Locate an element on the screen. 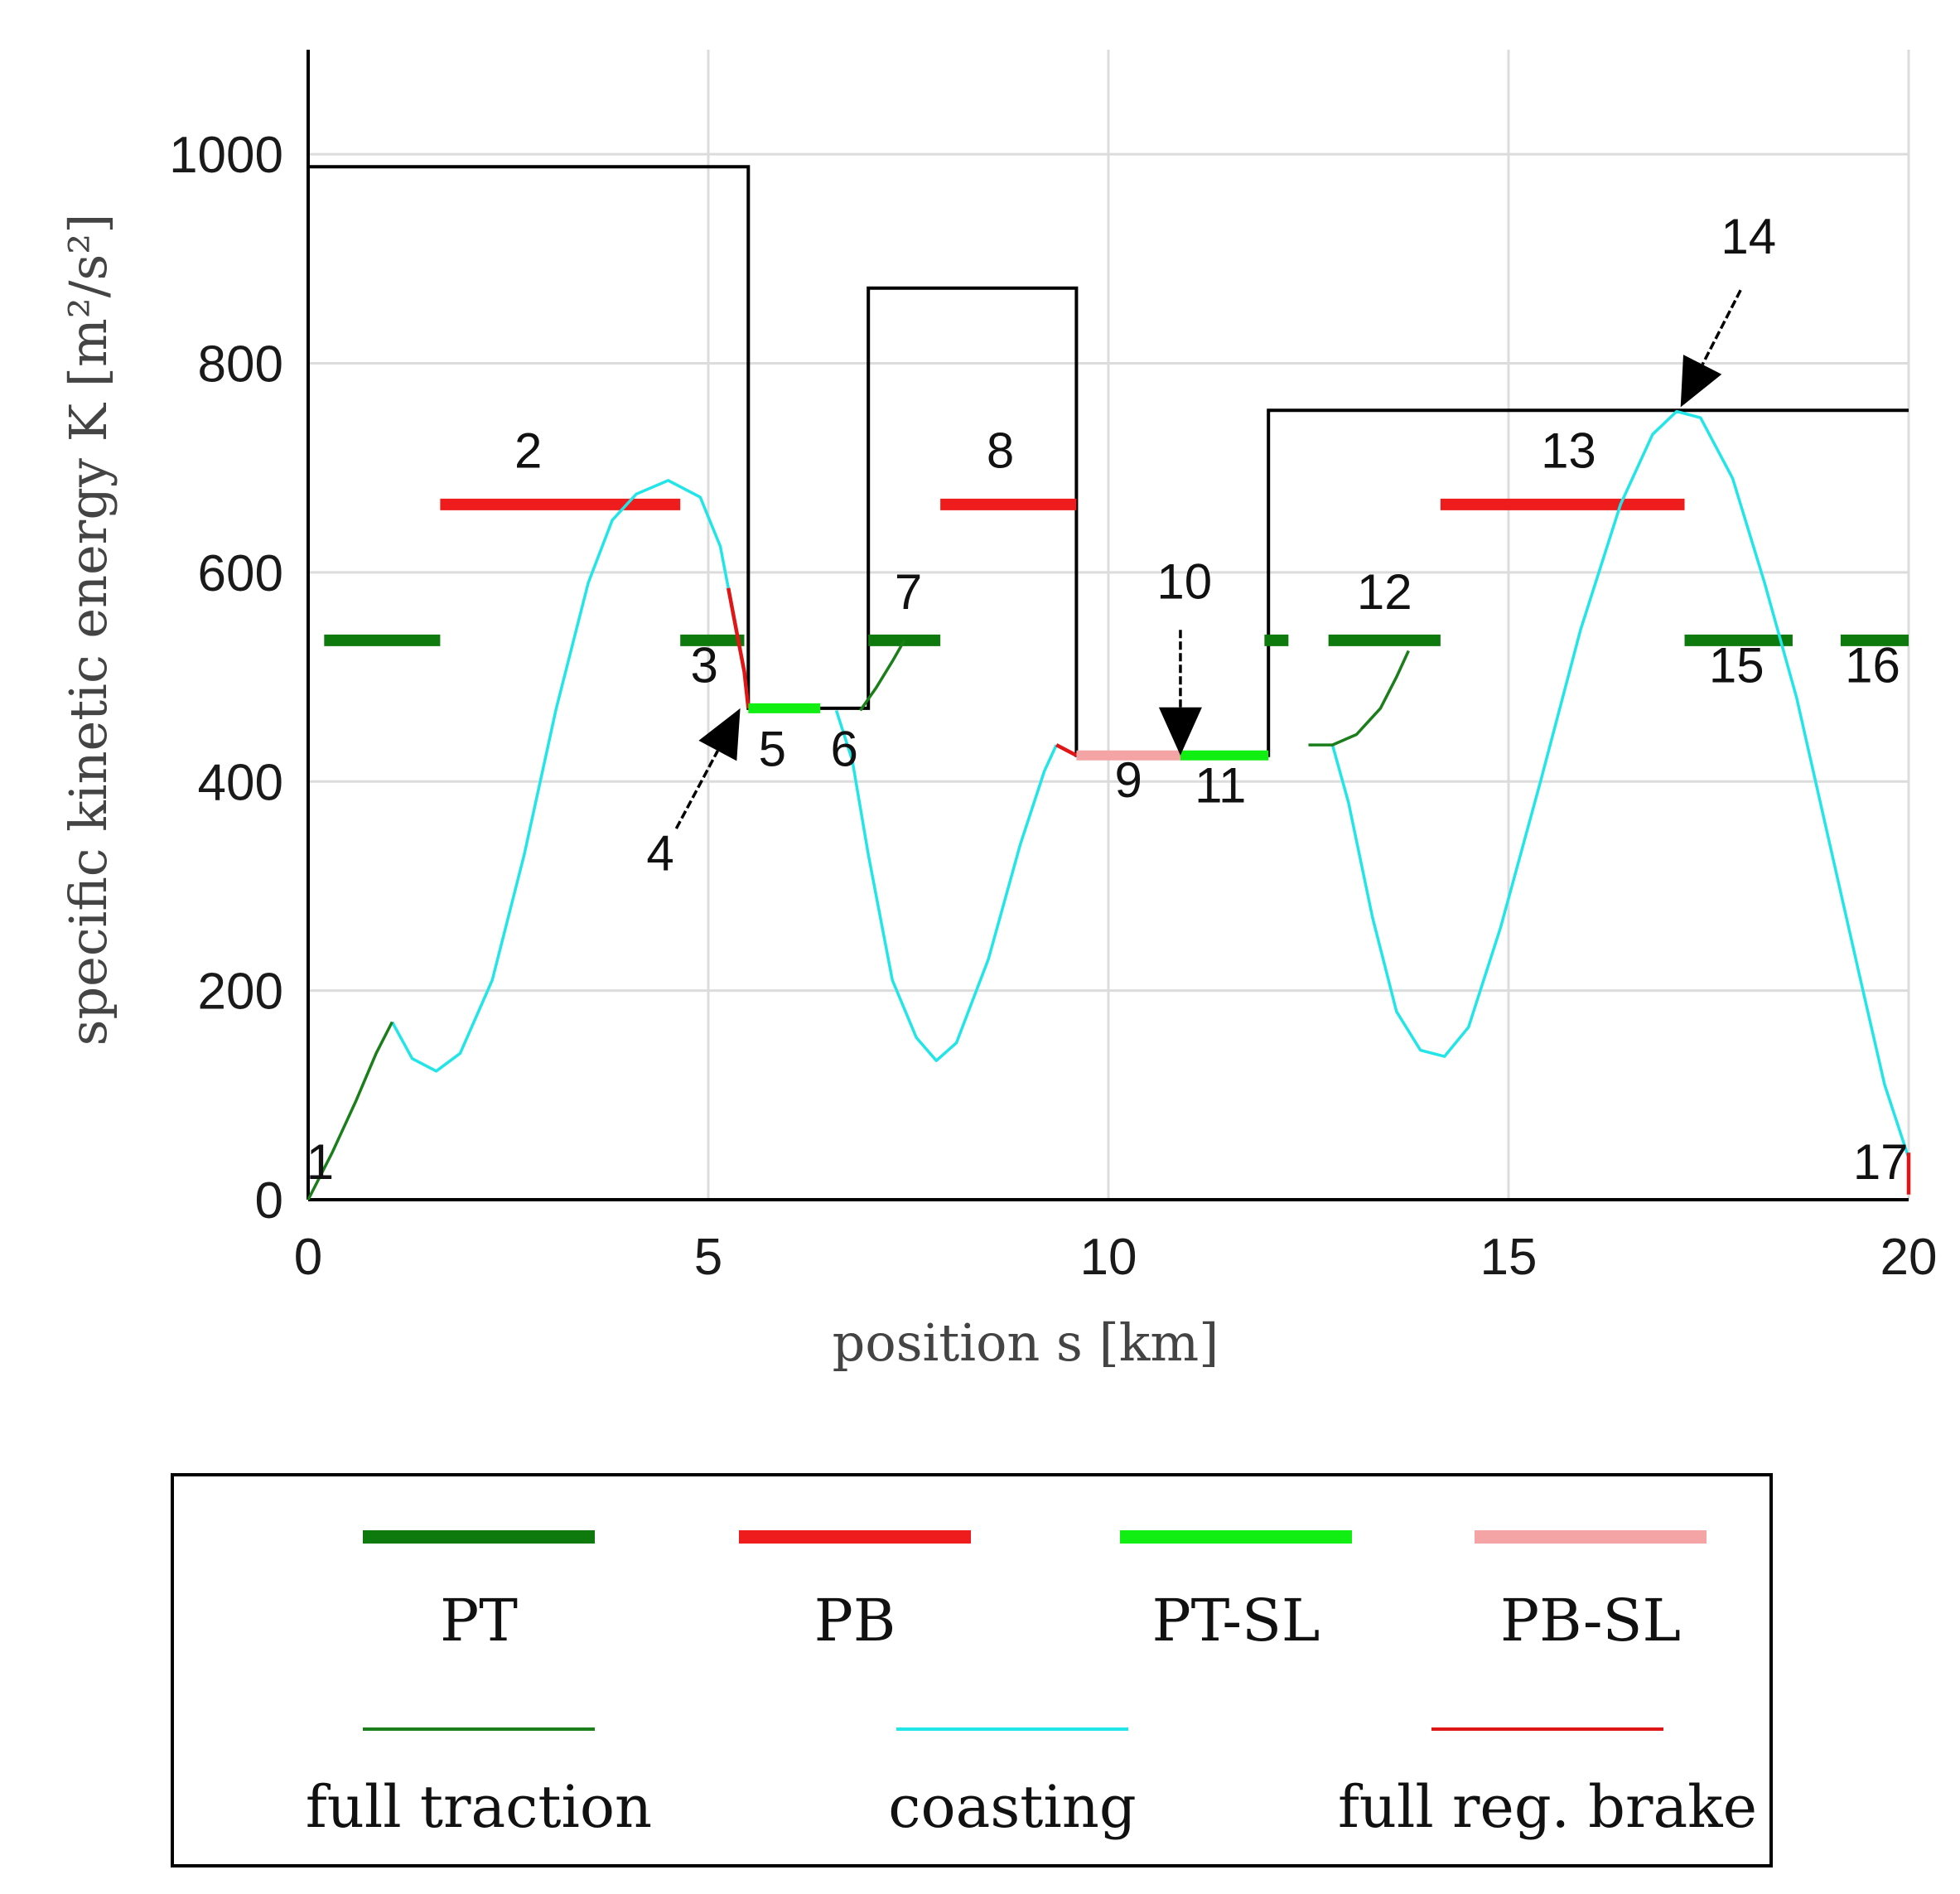 The height and width of the screenshot is (1894, 1960). legend-label: PT-SL is located at coordinates (1236, 1621).